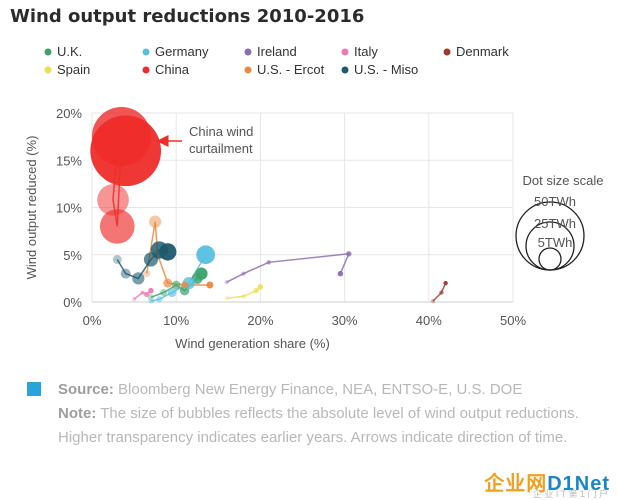  What do you see at coordinates (77, 413) in the screenshot?
I see `note-label: Note:` at bounding box center [77, 413].